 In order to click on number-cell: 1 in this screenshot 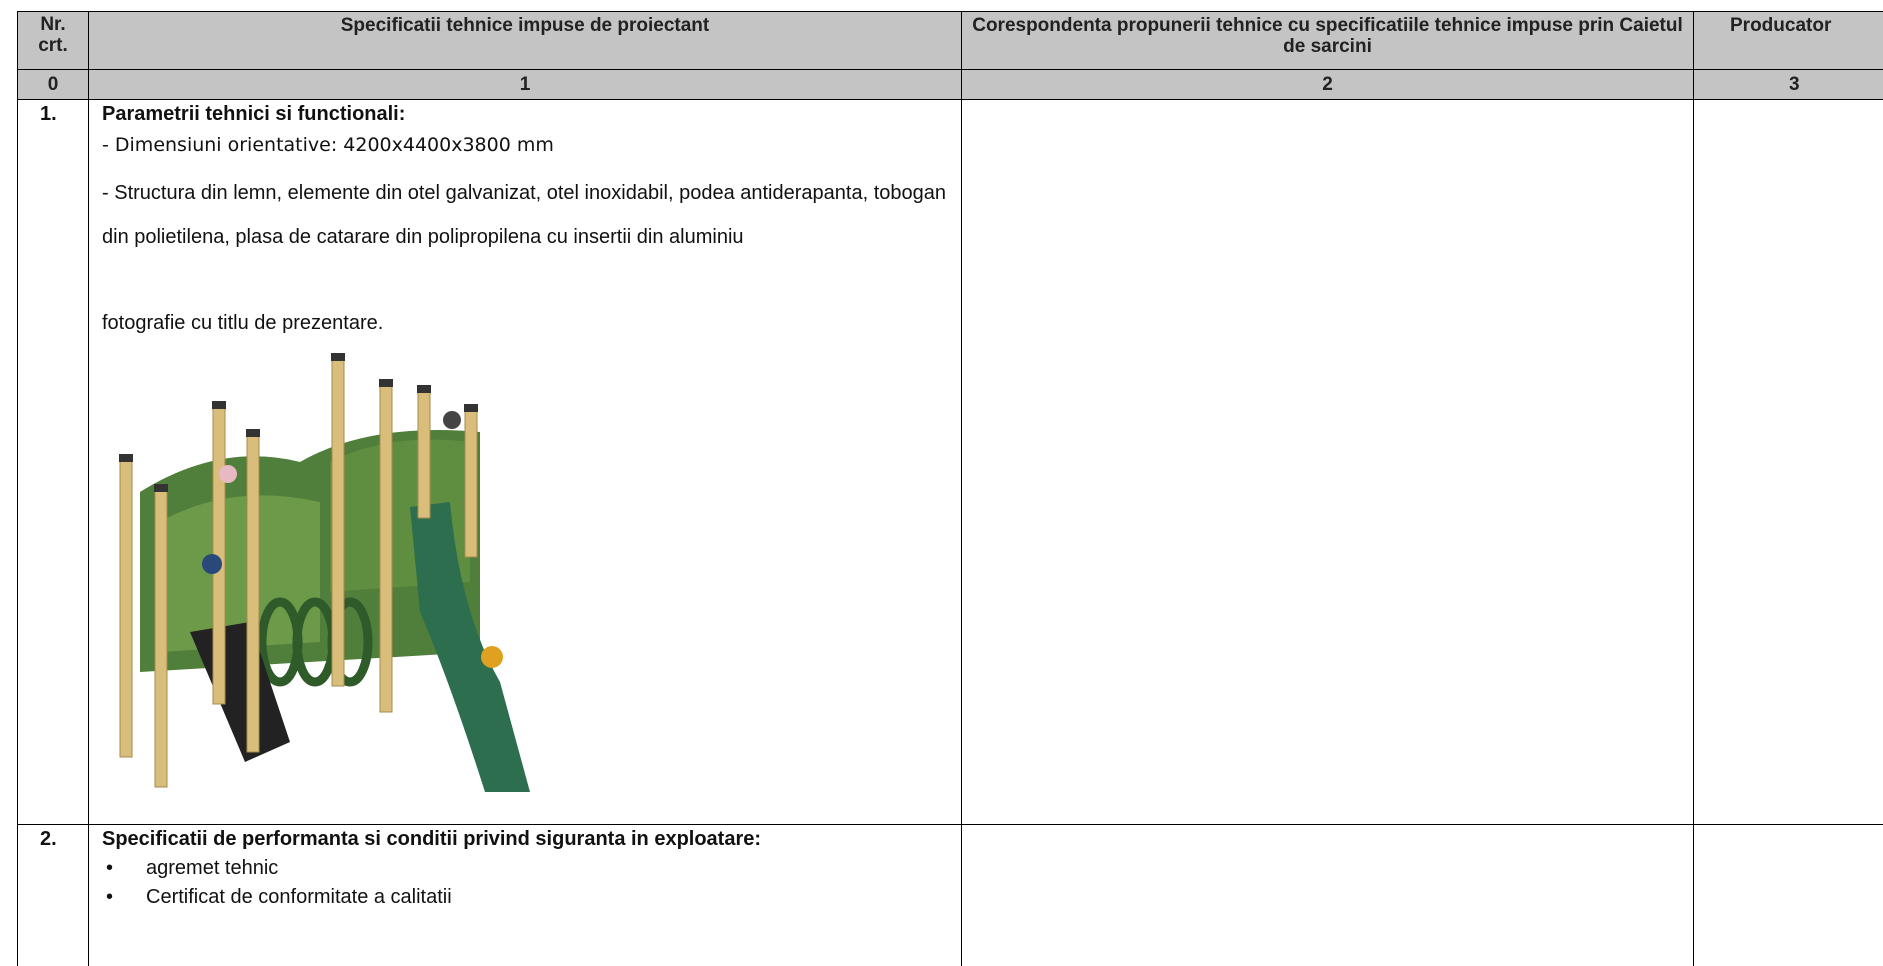, I will do `click(524, 84)`.